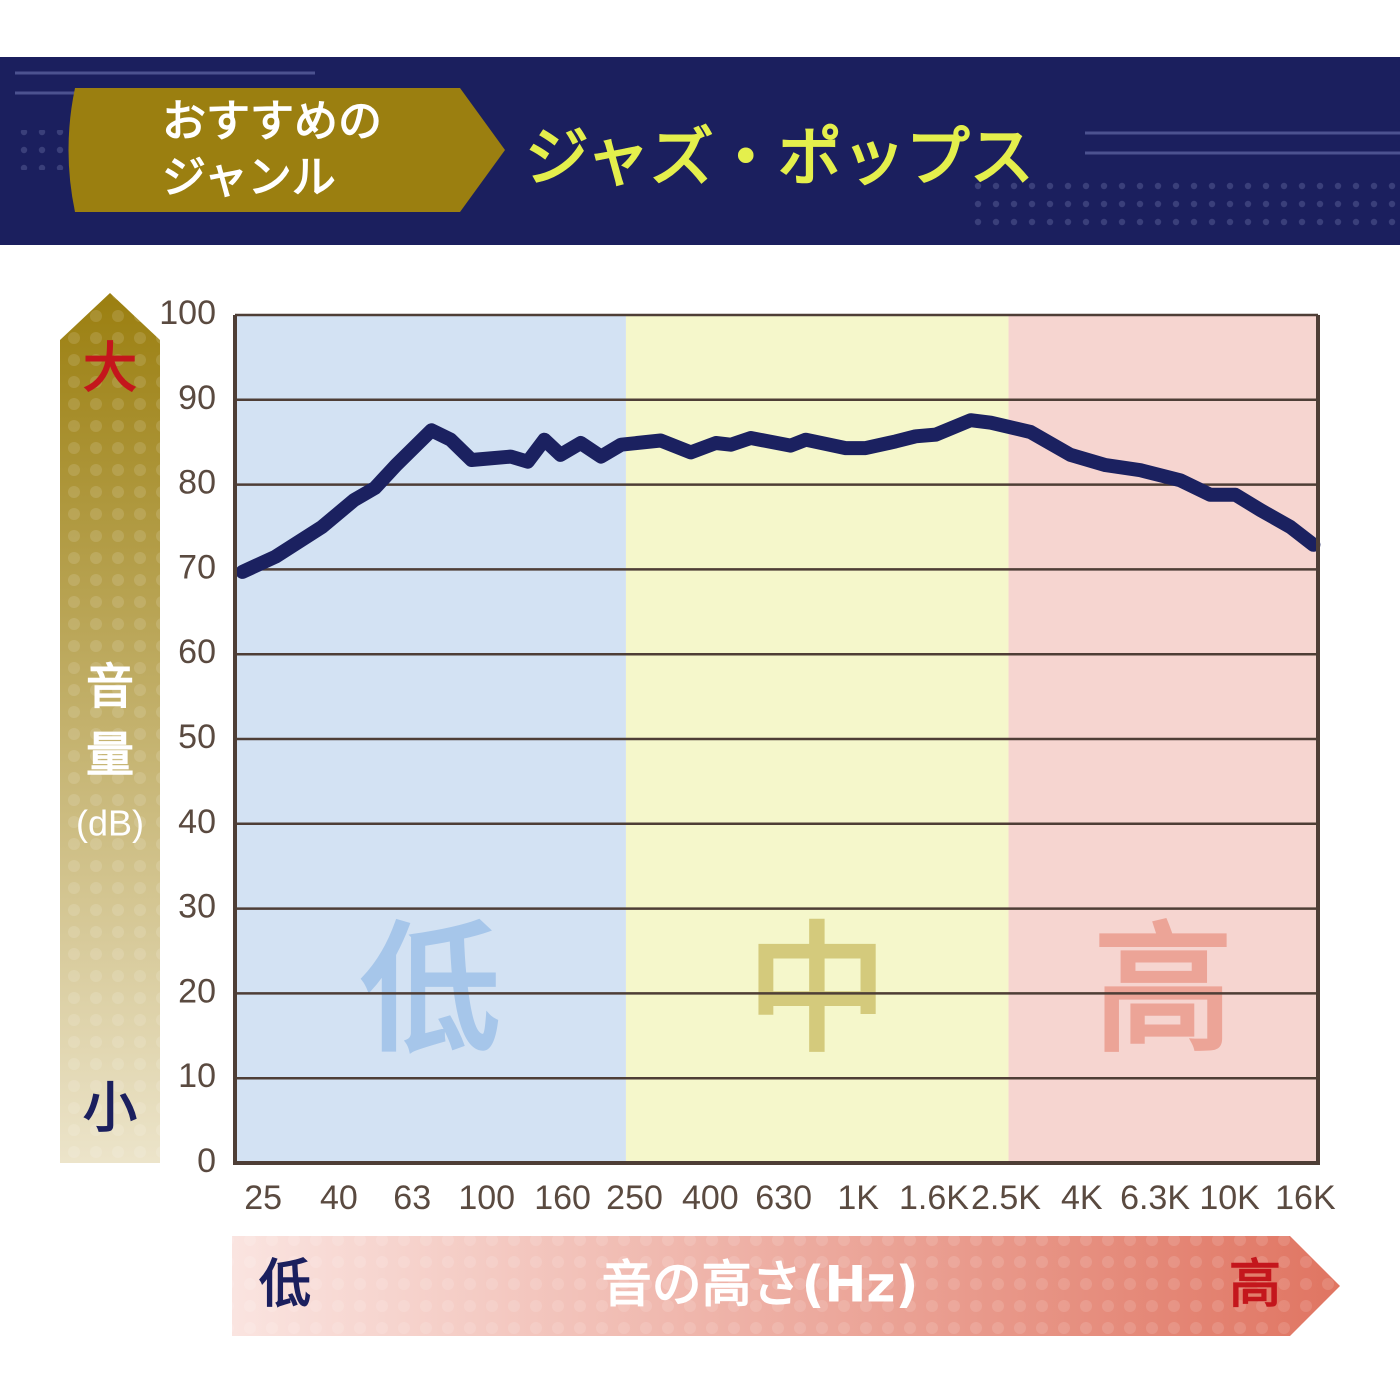  Describe the element at coordinates (110, 1108) in the screenshot. I see `y-low: 小` at that location.